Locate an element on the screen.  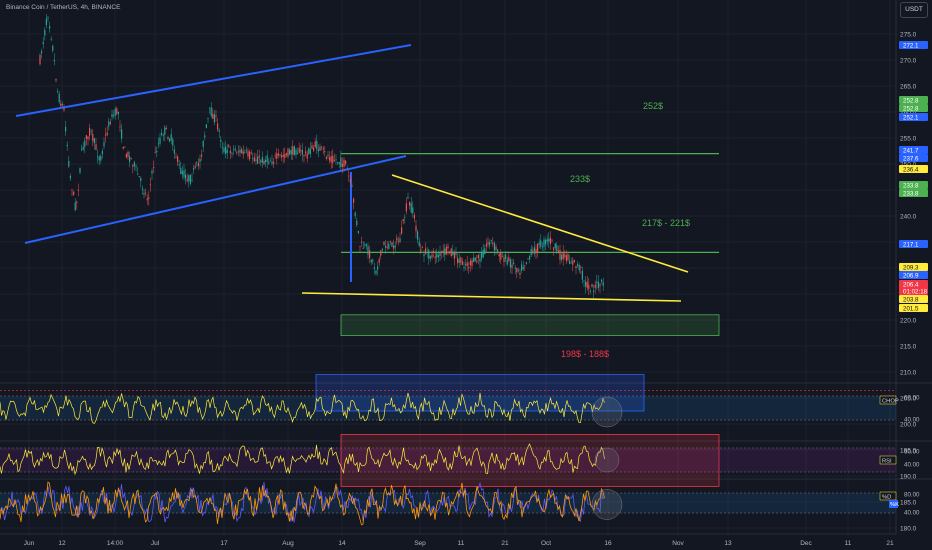
price-tick-label: 195.0 is located at coordinates (908, 451).